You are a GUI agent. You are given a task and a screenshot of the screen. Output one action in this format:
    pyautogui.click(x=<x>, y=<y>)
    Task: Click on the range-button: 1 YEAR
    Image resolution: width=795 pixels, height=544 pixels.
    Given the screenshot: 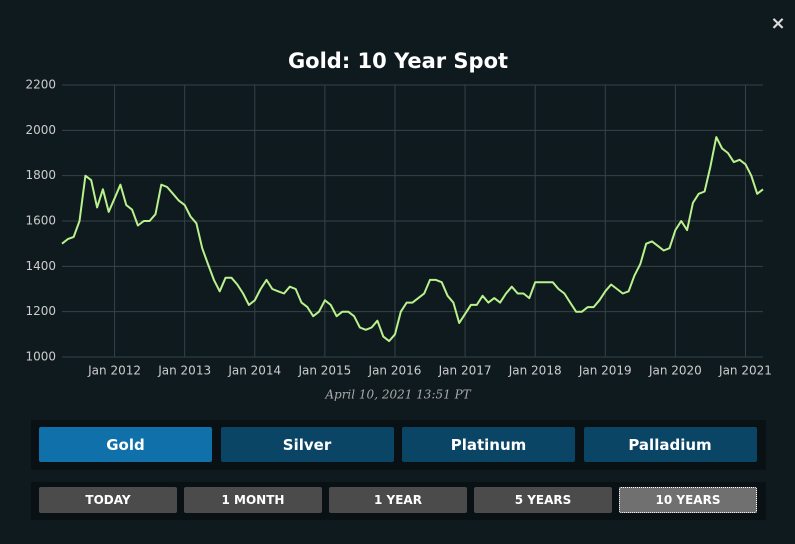 What is the action you would take?
    pyautogui.click(x=398, y=500)
    